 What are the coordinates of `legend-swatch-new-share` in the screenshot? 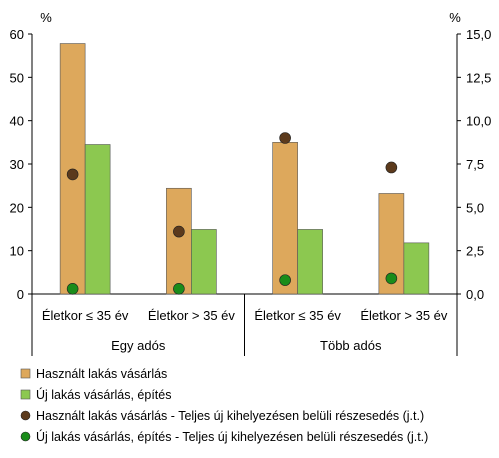 It's located at (25, 436).